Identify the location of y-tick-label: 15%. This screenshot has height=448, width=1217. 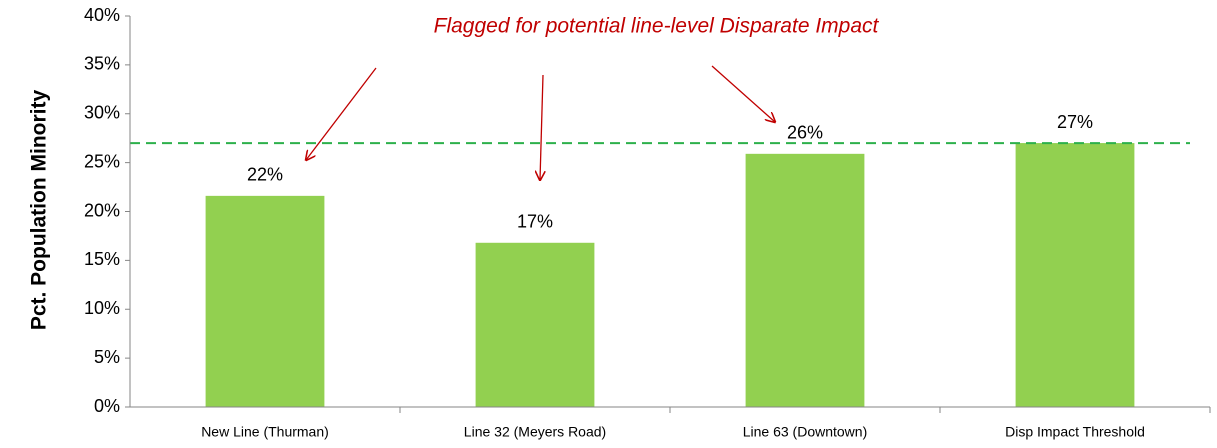
(102, 259).